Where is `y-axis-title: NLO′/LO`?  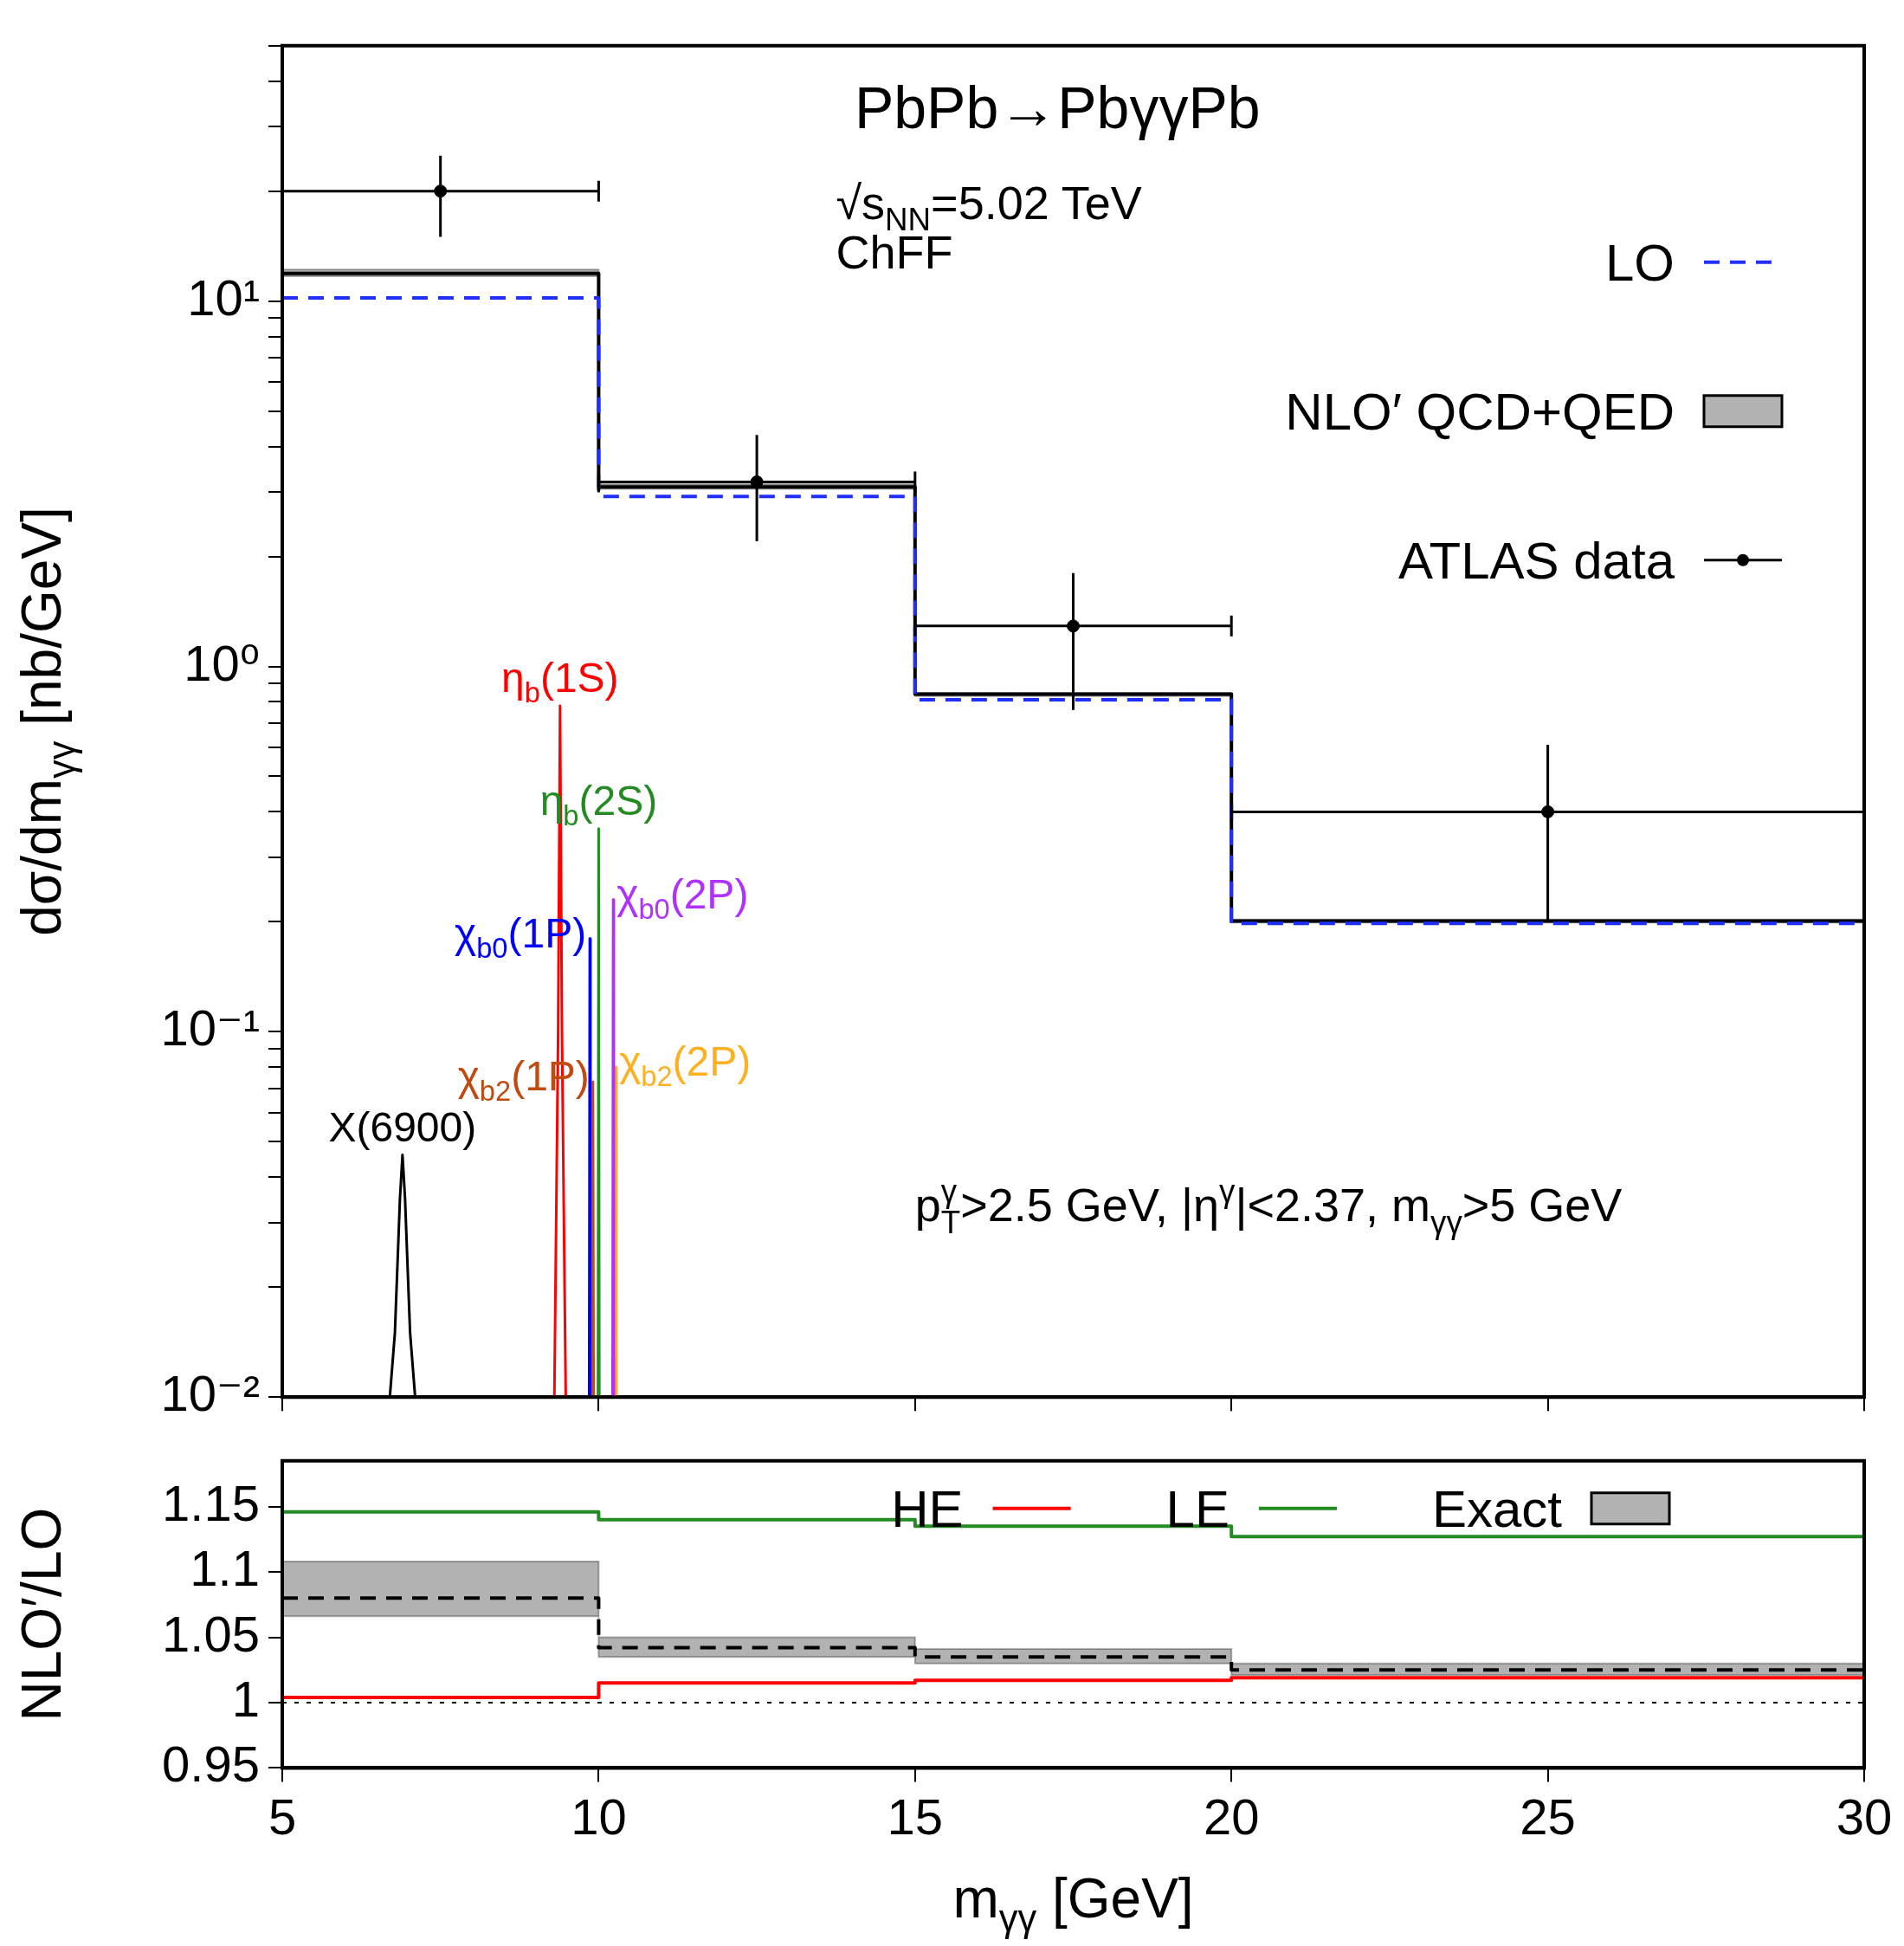
y-axis-title: NLO′/LO is located at coordinates (41, 1614).